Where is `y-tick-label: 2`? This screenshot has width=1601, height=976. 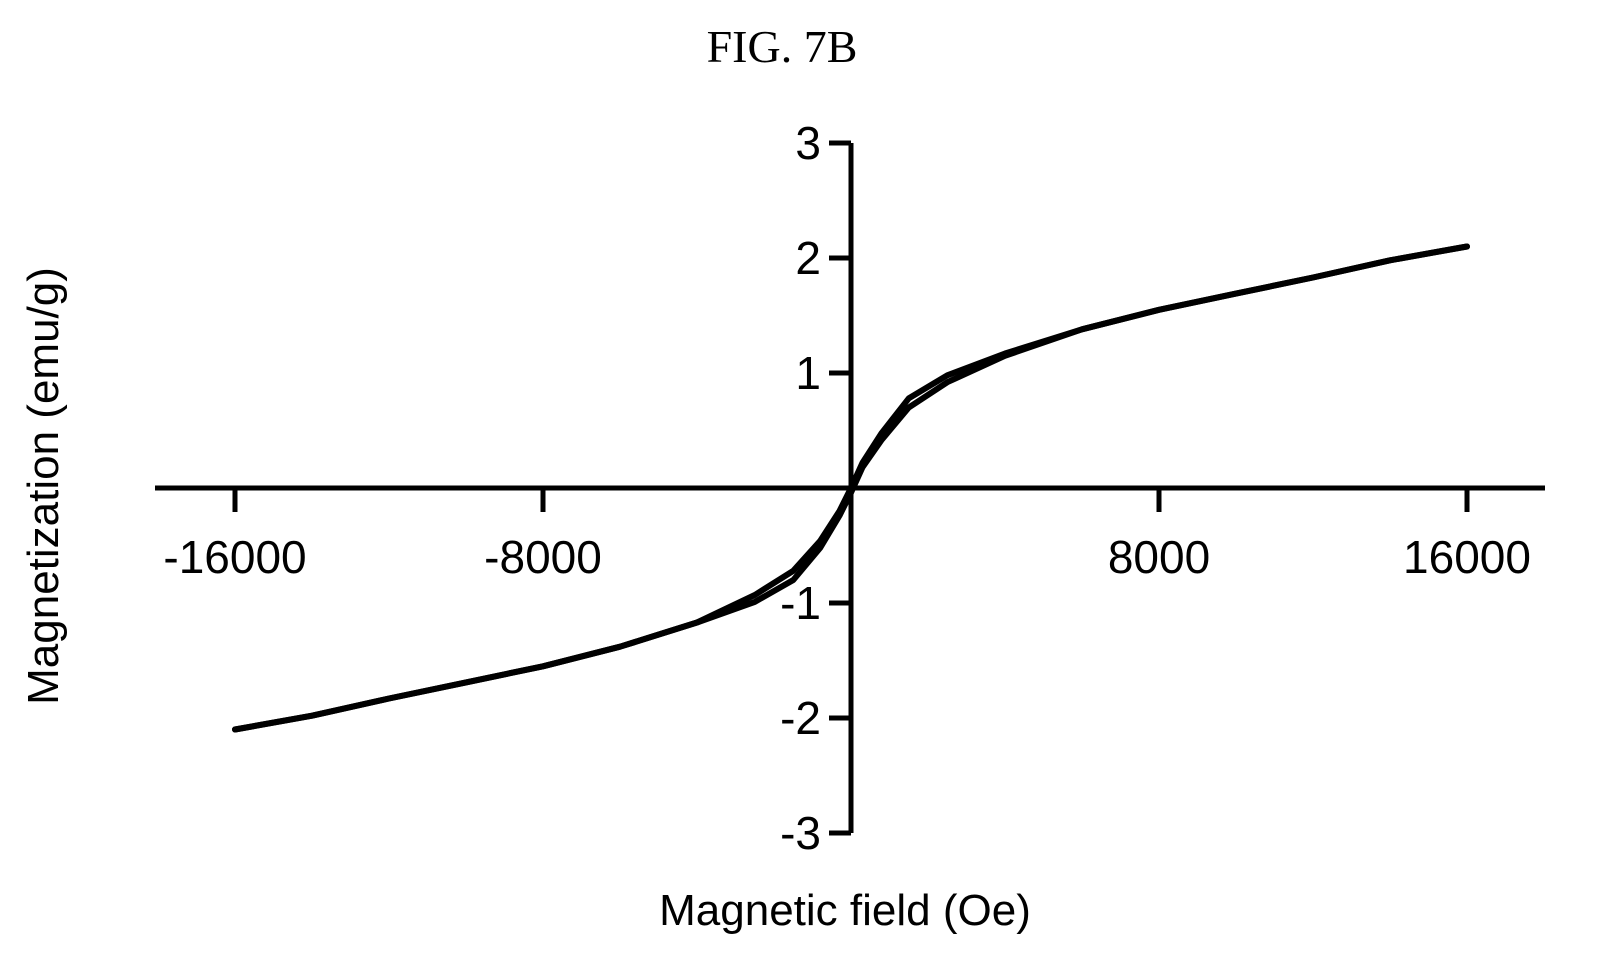
y-tick-label: 2 is located at coordinates (808, 258).